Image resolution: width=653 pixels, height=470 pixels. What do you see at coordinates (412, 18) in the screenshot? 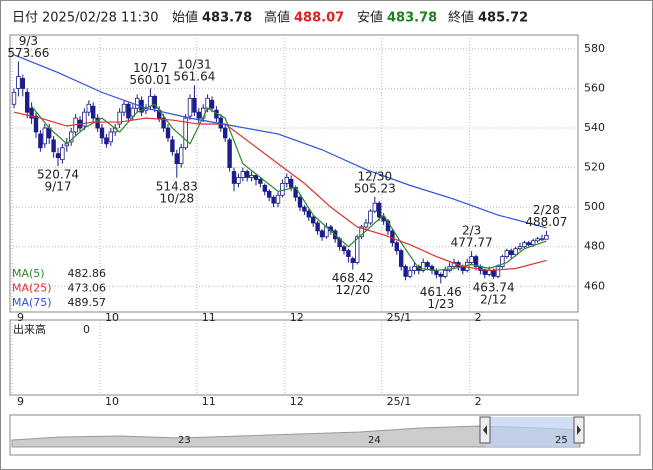
I see `header-value: 483.78` at bounding box center [412, 18].